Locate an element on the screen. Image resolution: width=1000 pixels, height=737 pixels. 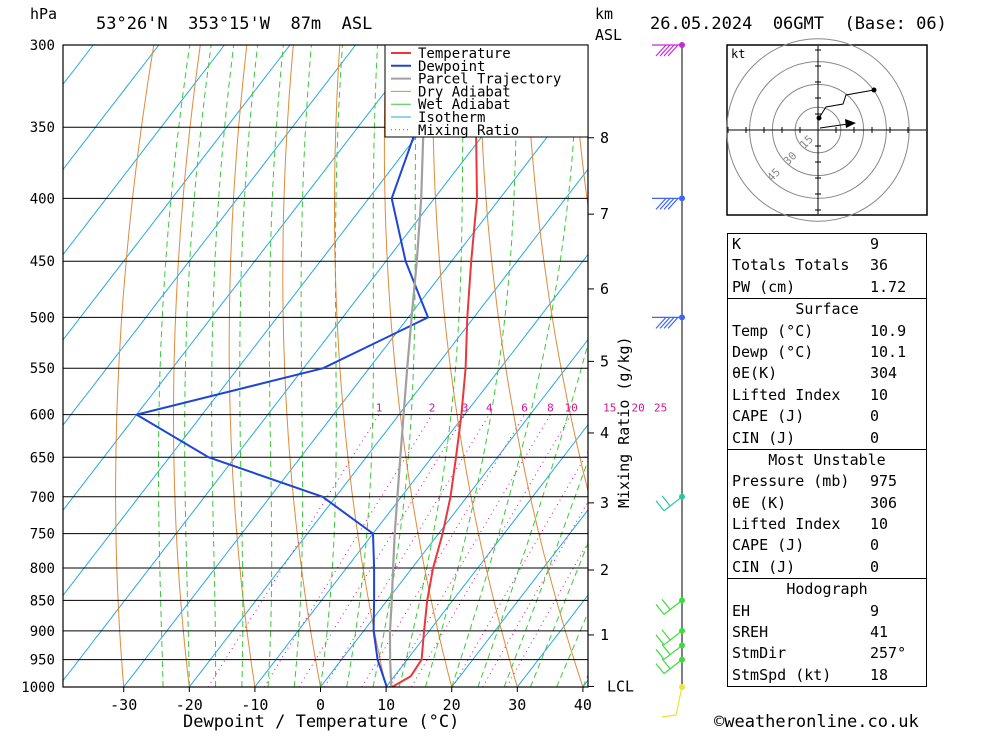
stat-row: θE (K)306 is located at coordinates (827, 503).